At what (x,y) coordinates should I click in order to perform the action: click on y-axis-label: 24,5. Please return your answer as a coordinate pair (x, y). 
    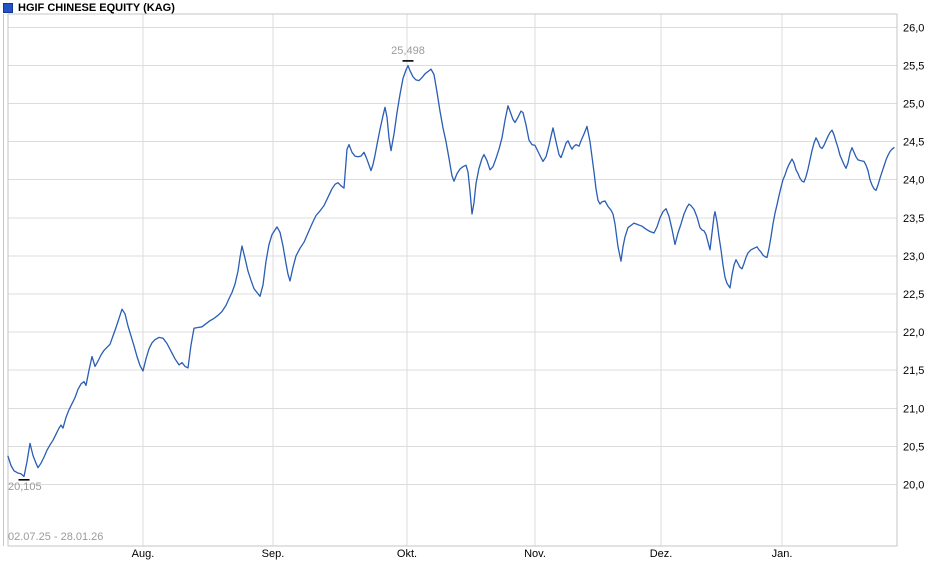
    Looking at the image, I should click on (913, 143).